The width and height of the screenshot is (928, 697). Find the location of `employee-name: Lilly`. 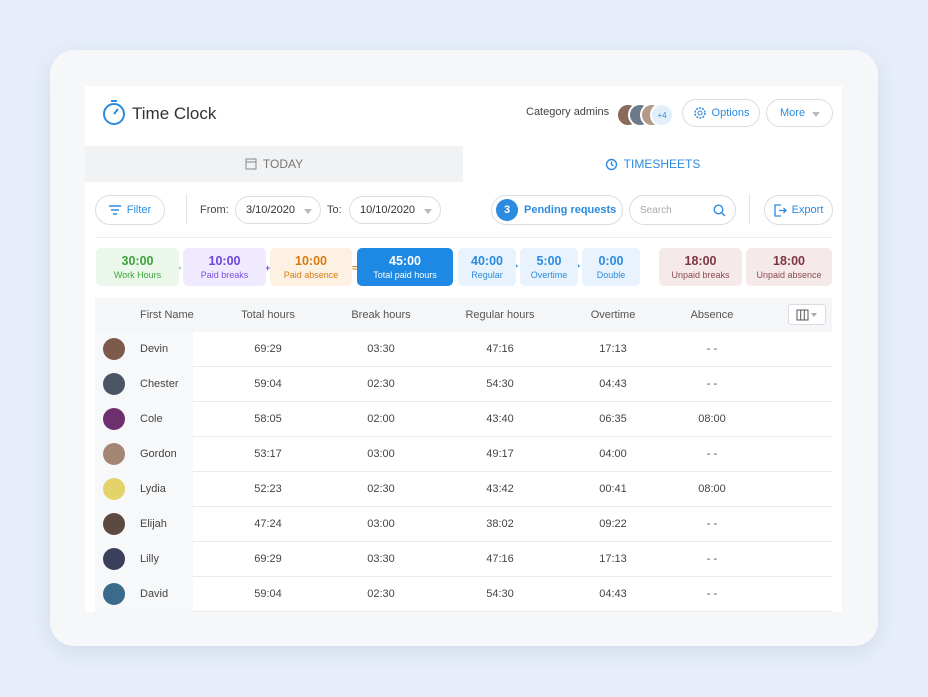

employee-name: Lilly is located at coordinates (149, 559).